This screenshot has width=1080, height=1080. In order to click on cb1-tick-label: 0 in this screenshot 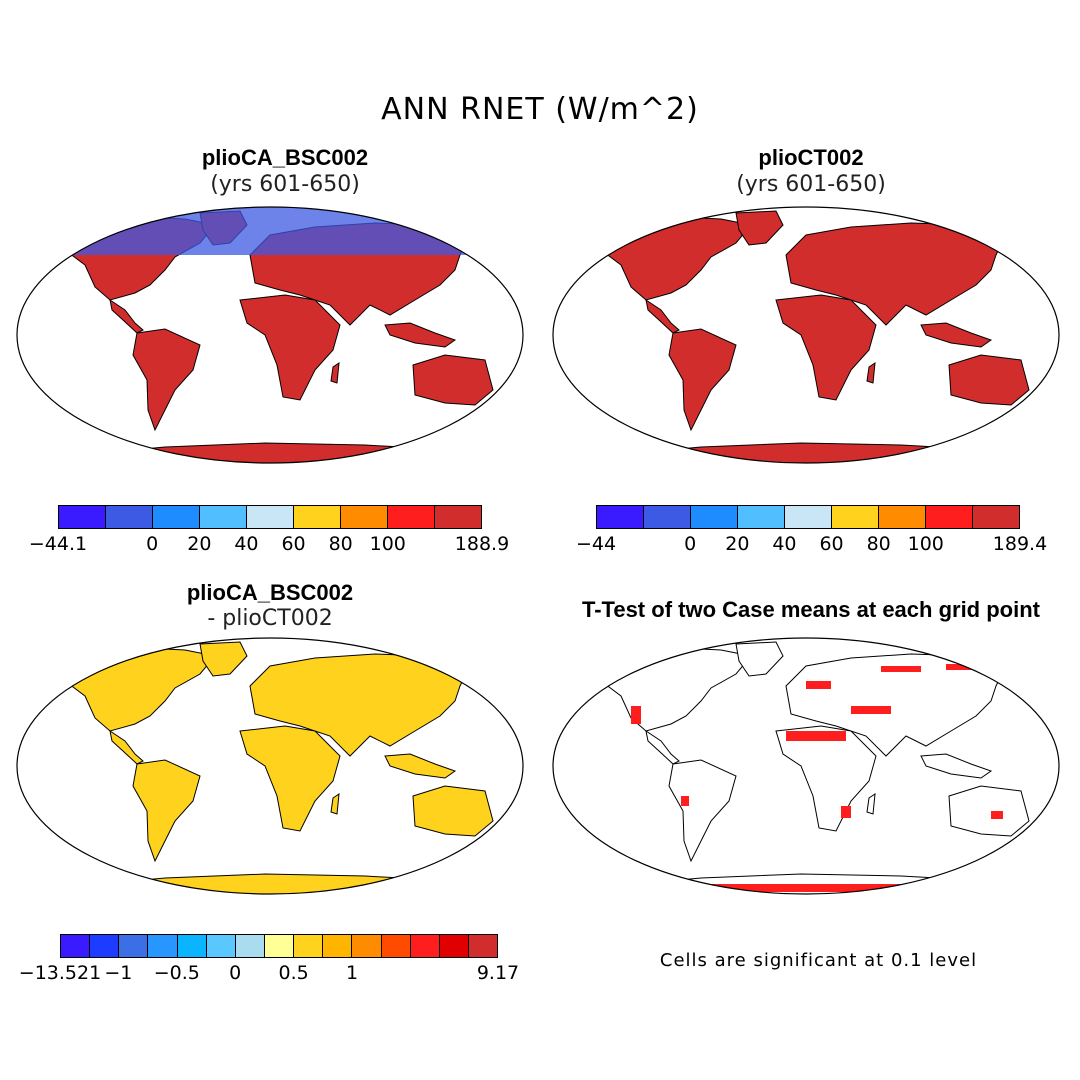, I will do `click(152, 544)`.